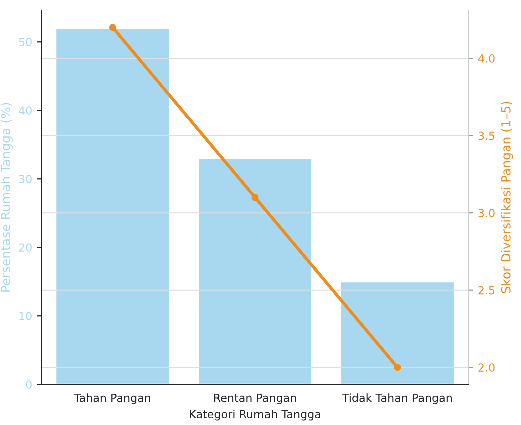 The height and width of the screenshot is (425, 521). I want to click on x-tick-label: Tahan Pangan, so click(112, 399).